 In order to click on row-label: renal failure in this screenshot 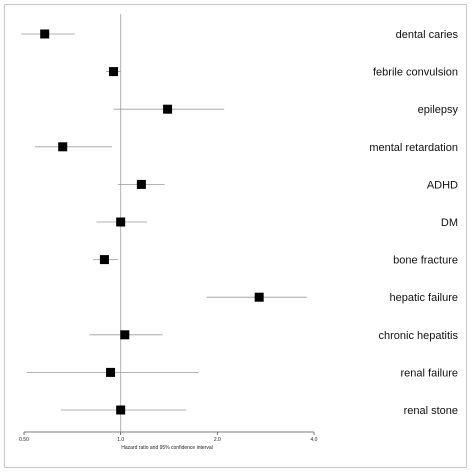, I will do `click(429, 373)`.